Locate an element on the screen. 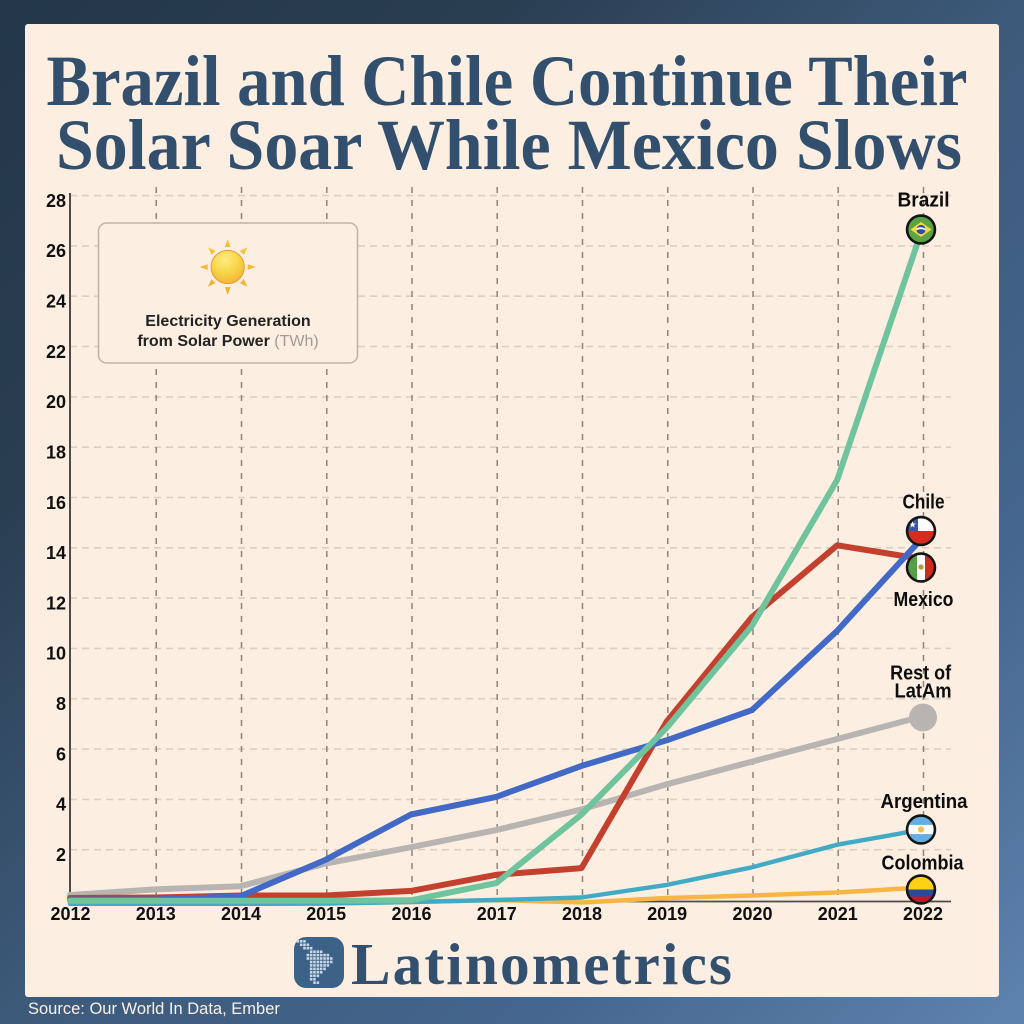 The width and height of the screenshot is (1024, 1024). svg-text: 20 is located at coordinates (56, 402).